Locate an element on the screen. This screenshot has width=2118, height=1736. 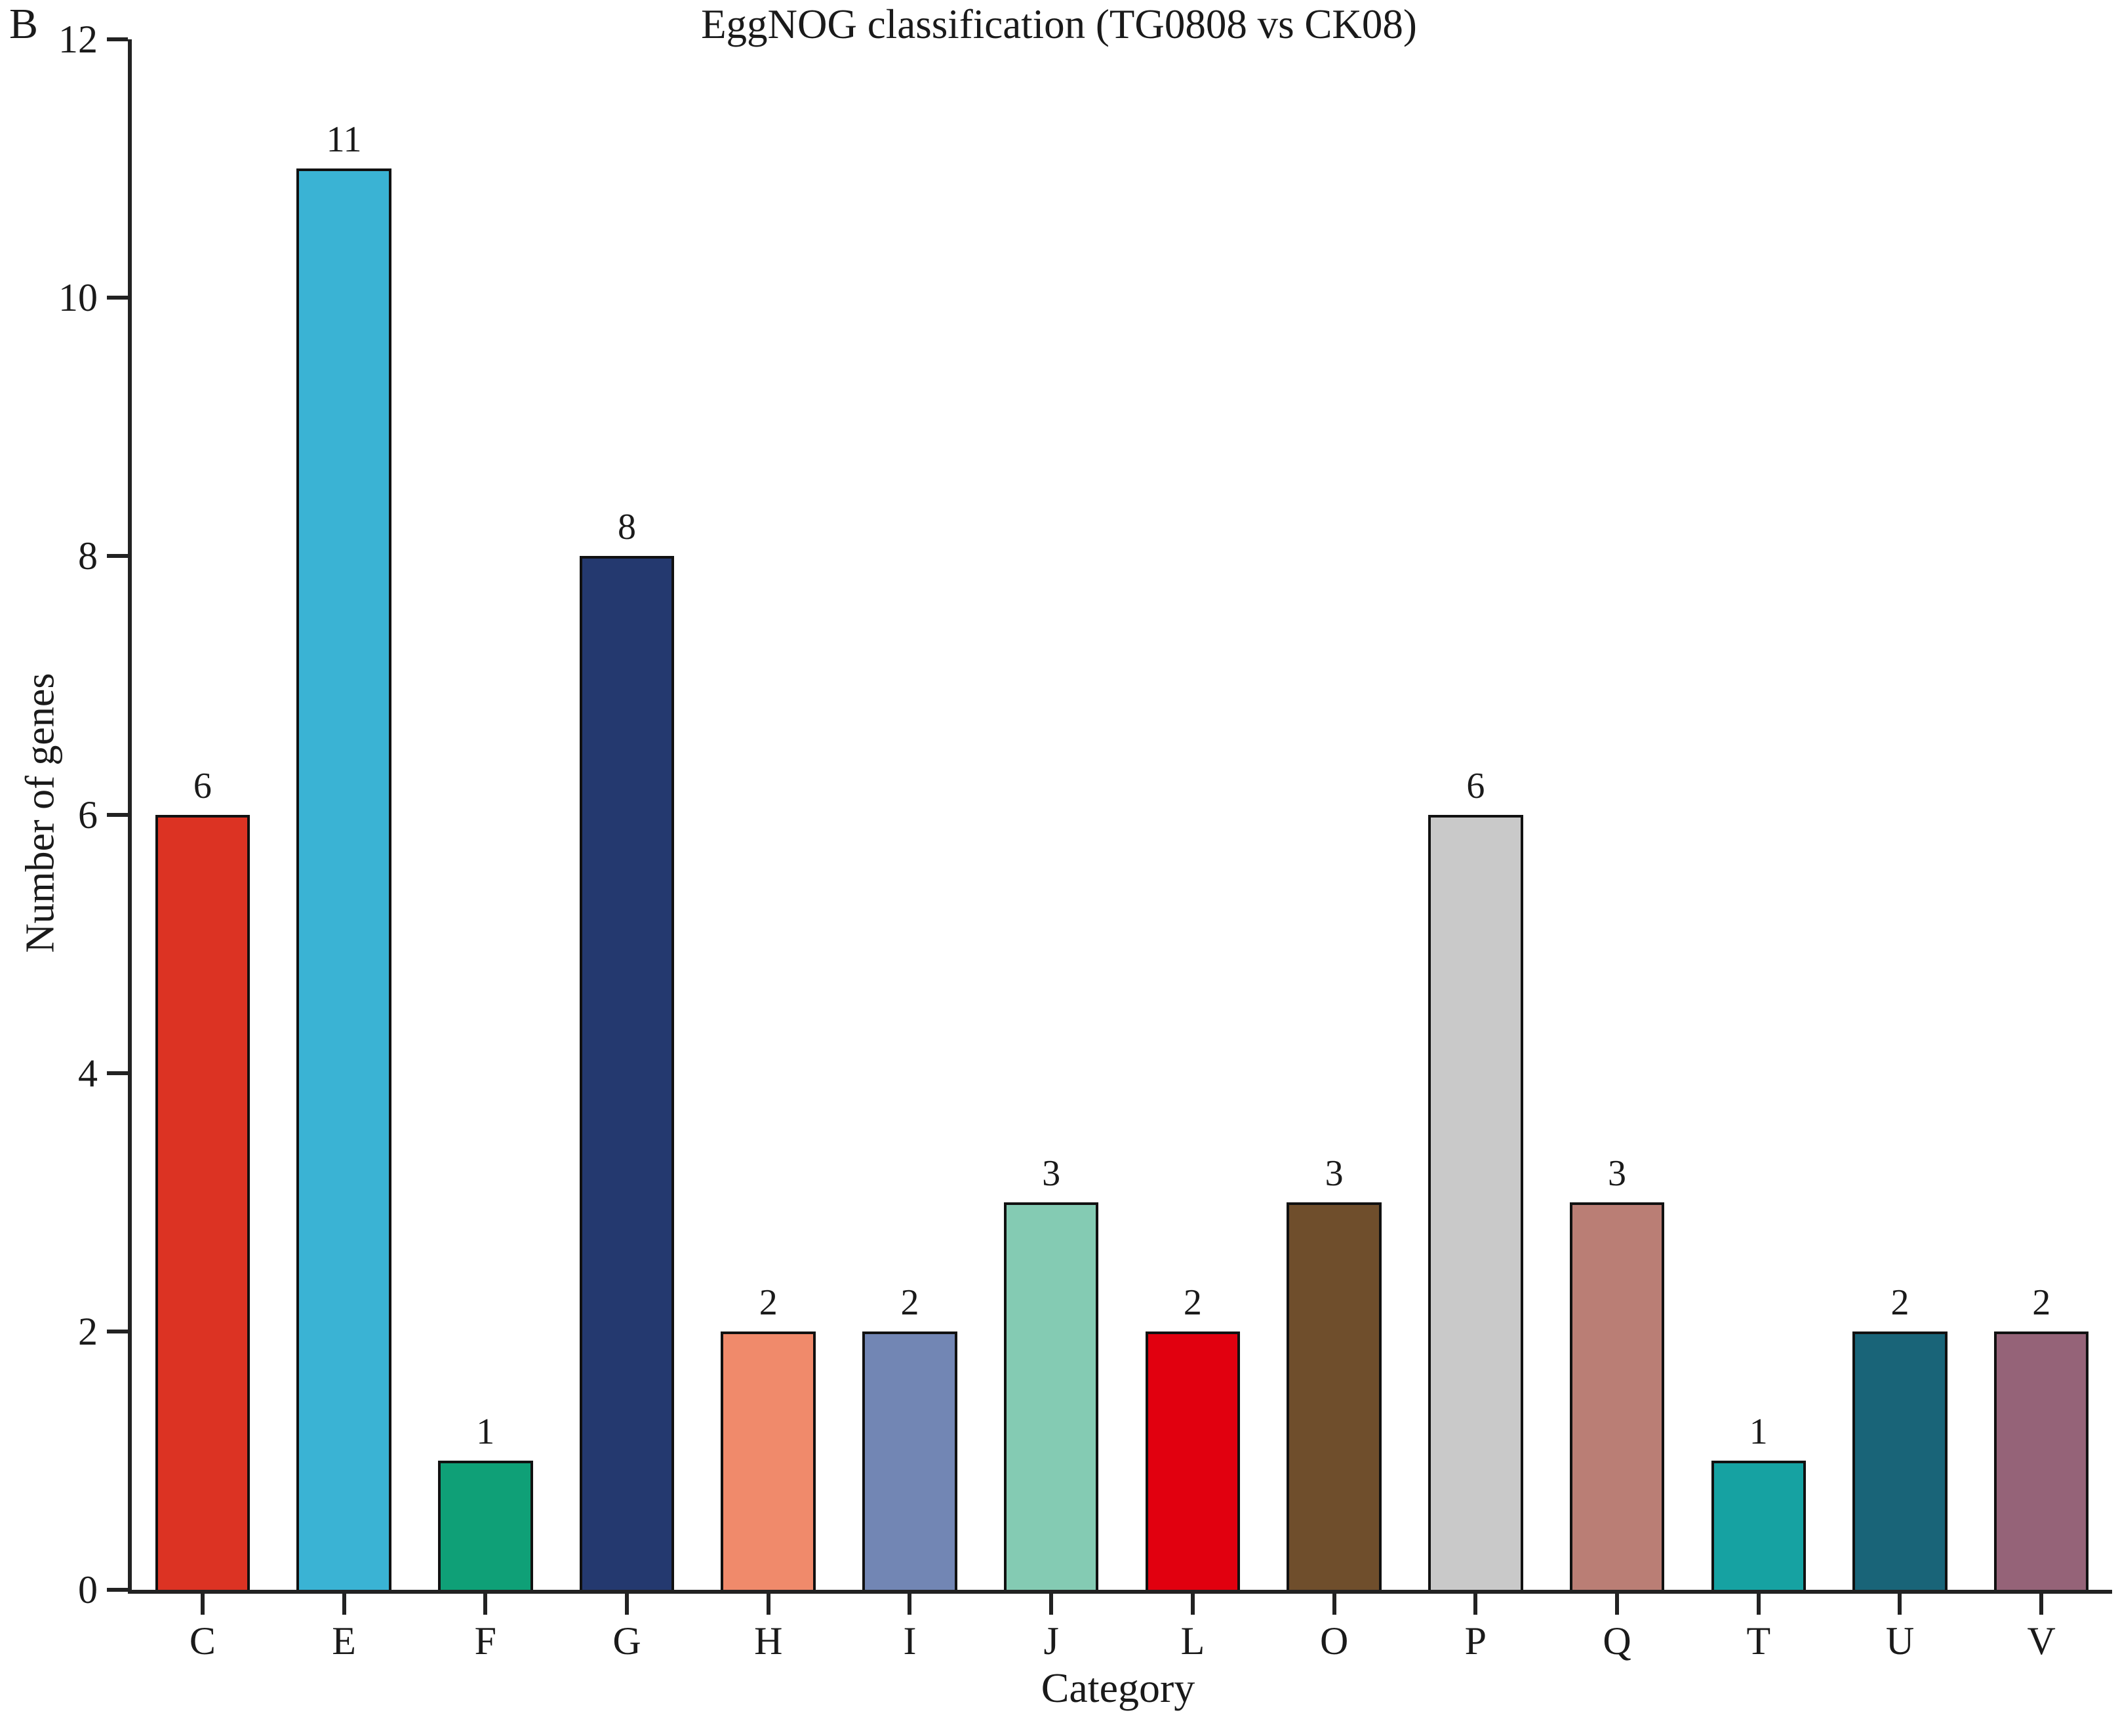
y-tick-label-4: 4 is located at coordinates (88, 1073).